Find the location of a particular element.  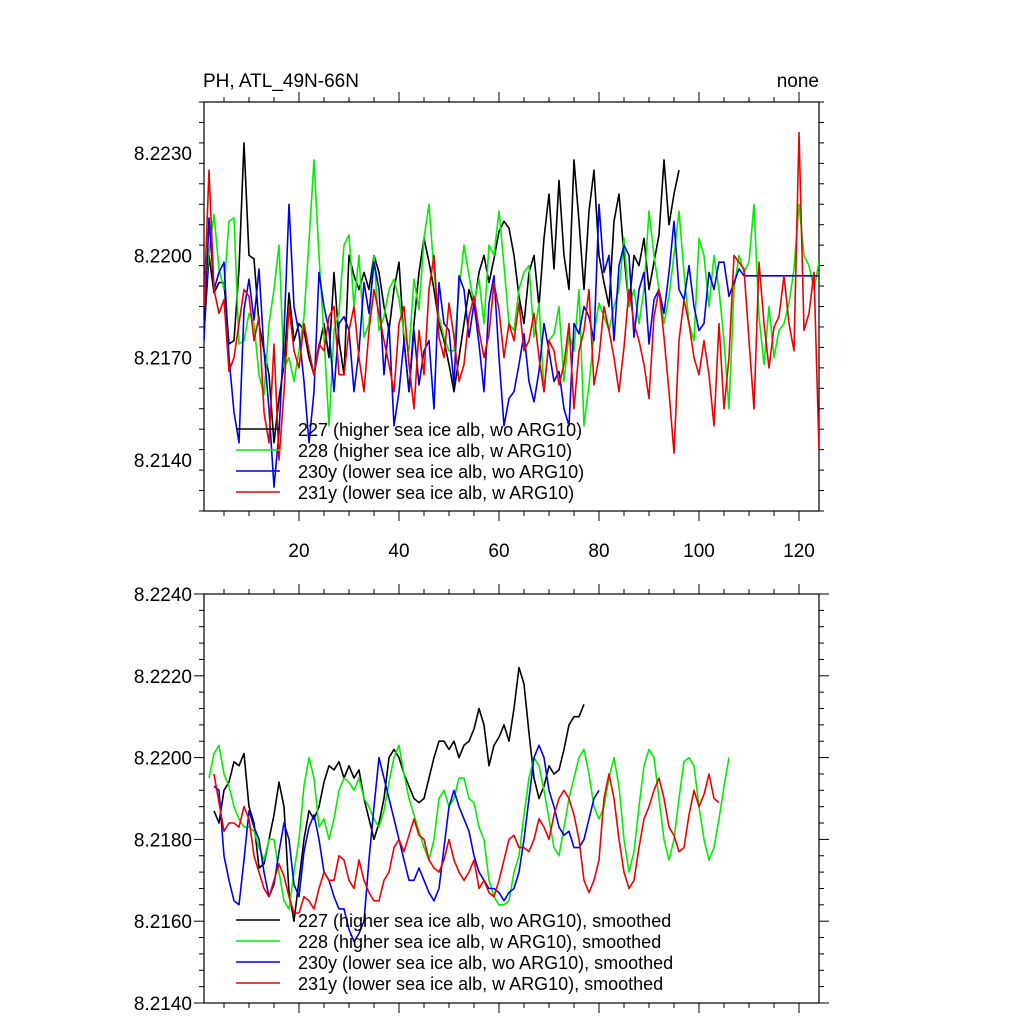

x-tick-label: 100 is located at coordinates (699, 551).